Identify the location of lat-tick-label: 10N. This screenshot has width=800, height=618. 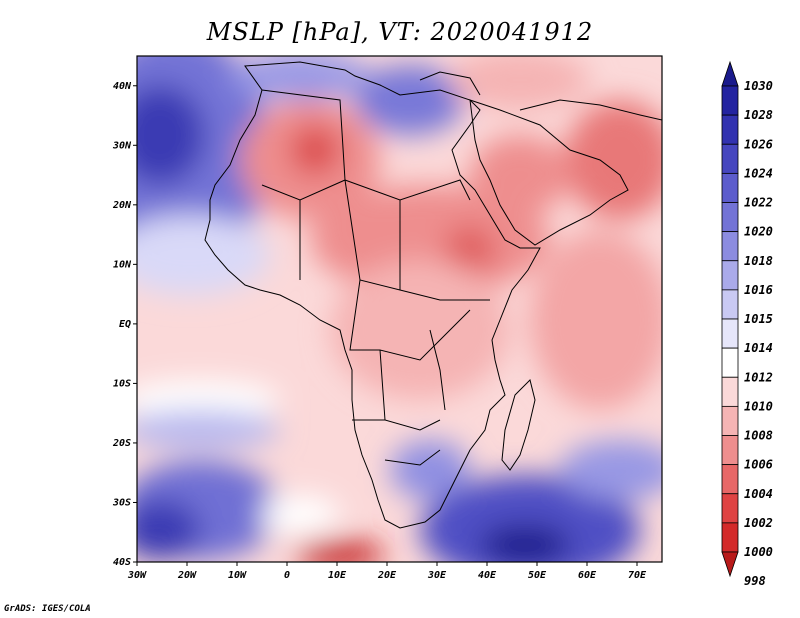
(122, 264).